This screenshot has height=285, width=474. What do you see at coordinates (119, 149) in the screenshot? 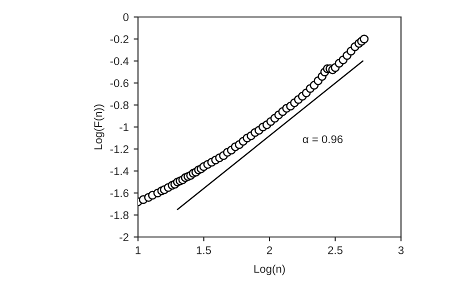
I see `y-tick-label: -1.2` at bounding box center [119, 149].